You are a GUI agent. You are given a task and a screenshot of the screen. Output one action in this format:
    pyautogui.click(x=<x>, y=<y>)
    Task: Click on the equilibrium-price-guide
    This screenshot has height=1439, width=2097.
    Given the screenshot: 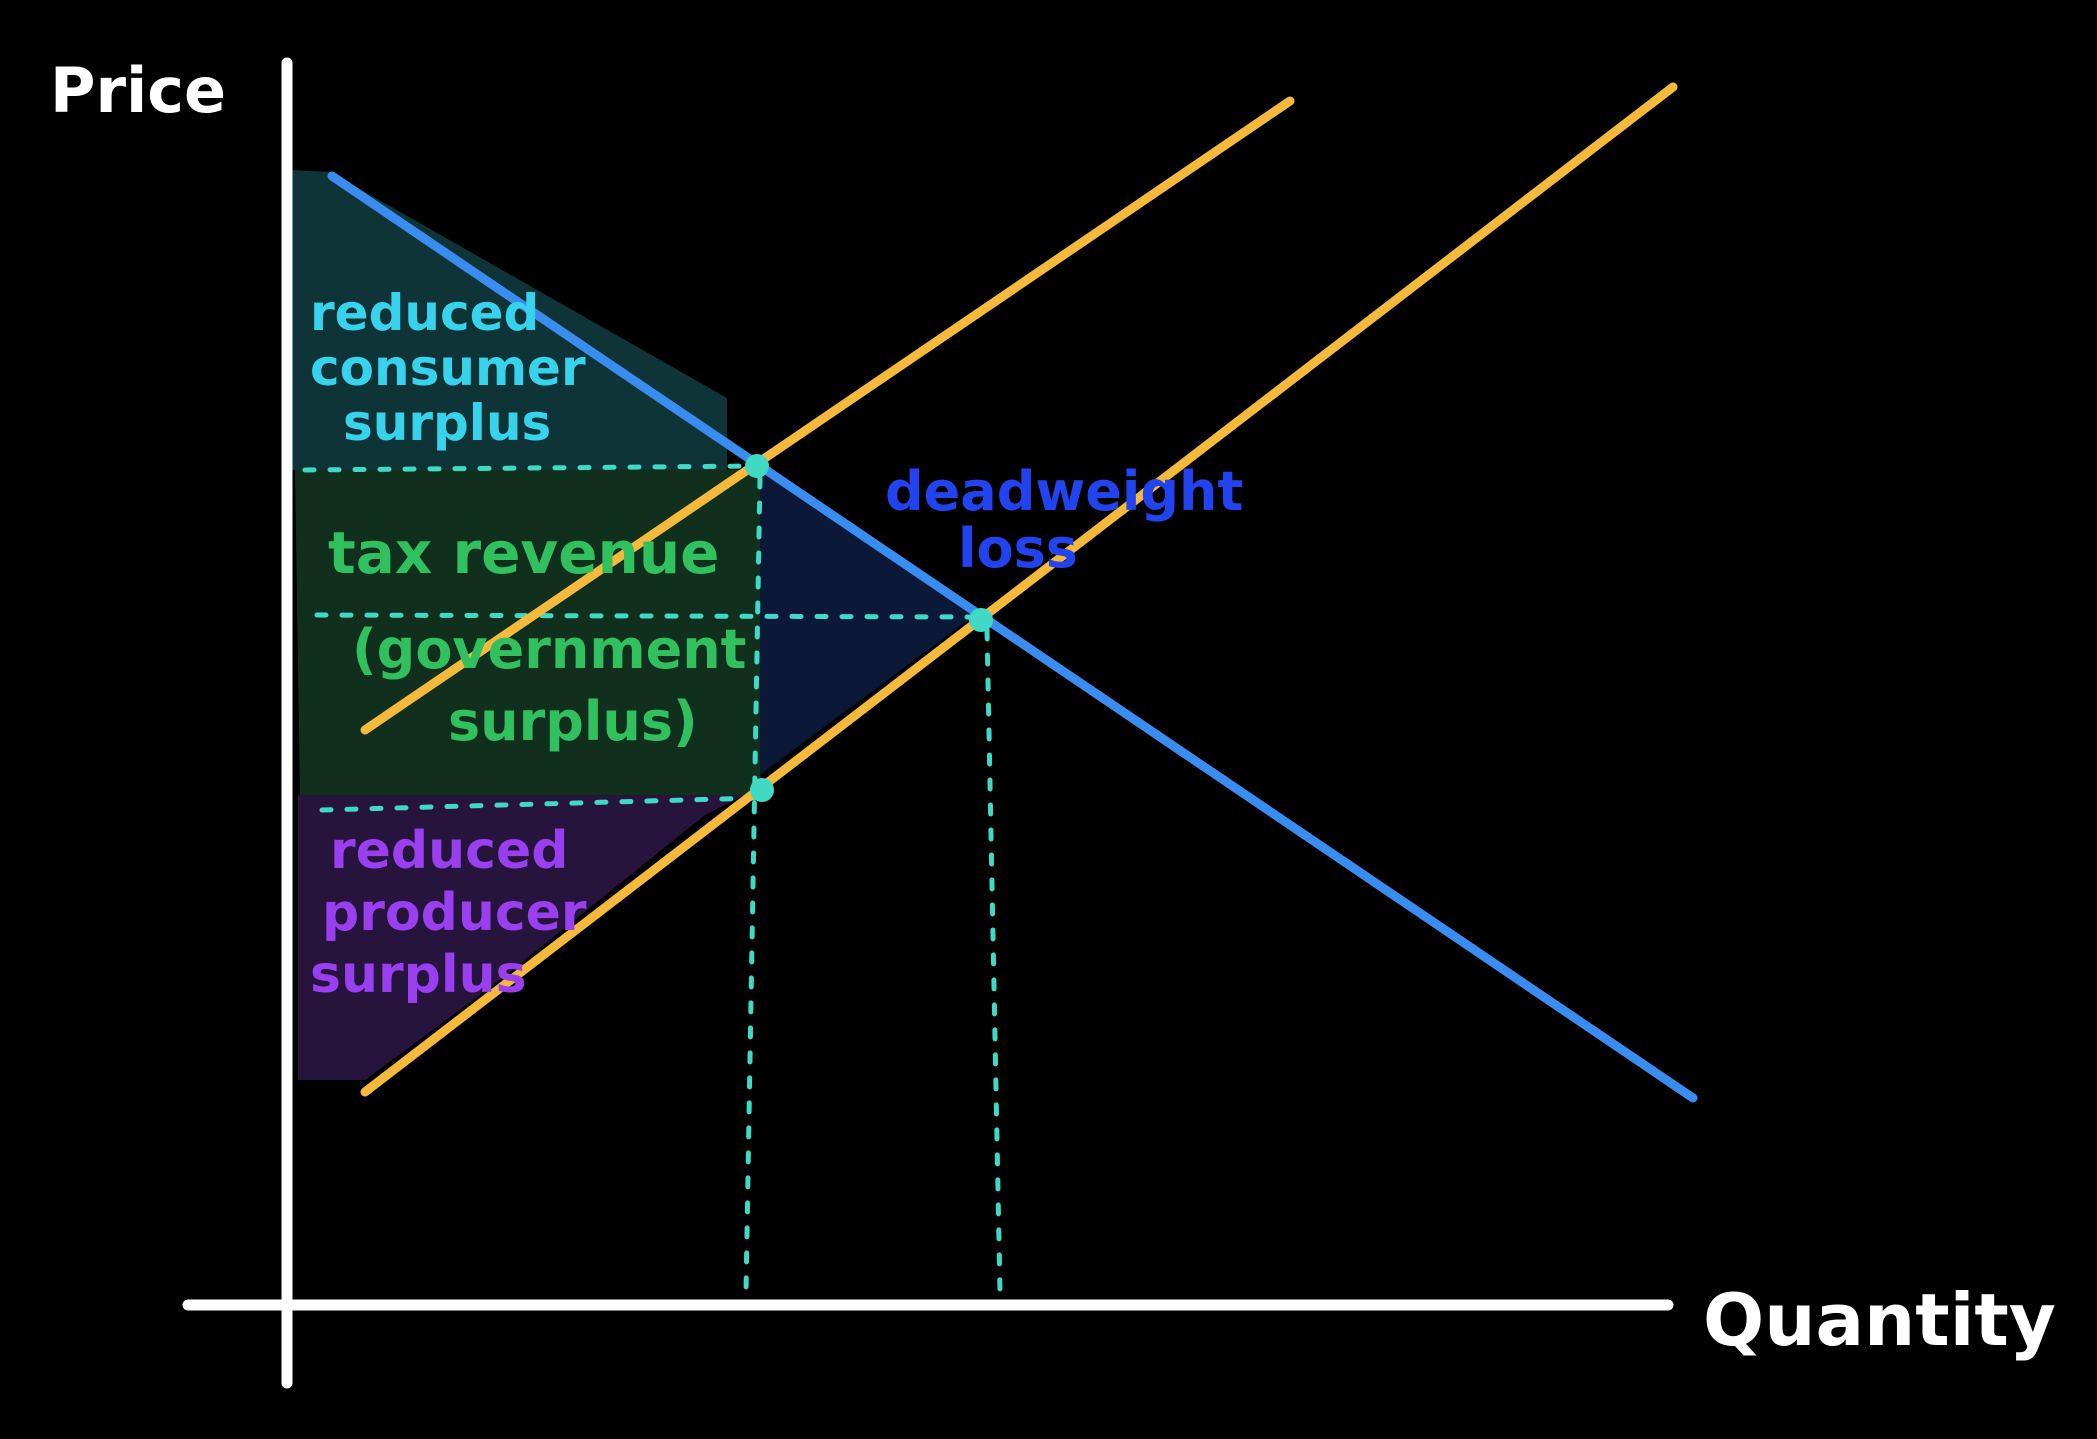 What is the action you would take?
    pyautogui.click(x=647, y=616)
    